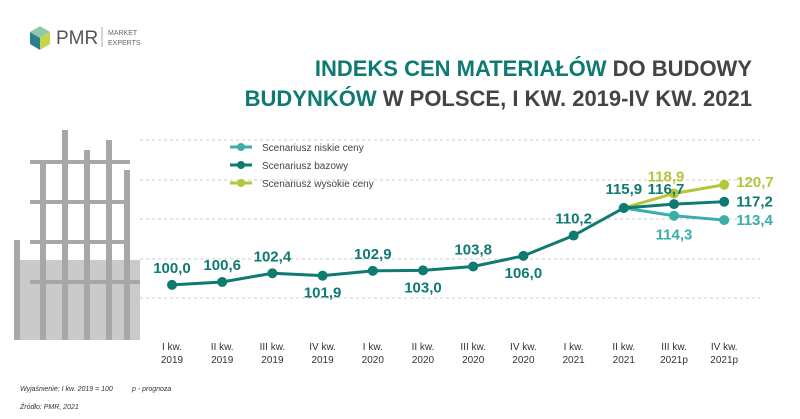 The height and width of the screenshot is (419, 800). What do you see at coordinates (567, 98) in the screenshot?
I see `title-part: W POLSCE, I KW. 2019-IV KW. 2021` at bounding box center [567, 98].